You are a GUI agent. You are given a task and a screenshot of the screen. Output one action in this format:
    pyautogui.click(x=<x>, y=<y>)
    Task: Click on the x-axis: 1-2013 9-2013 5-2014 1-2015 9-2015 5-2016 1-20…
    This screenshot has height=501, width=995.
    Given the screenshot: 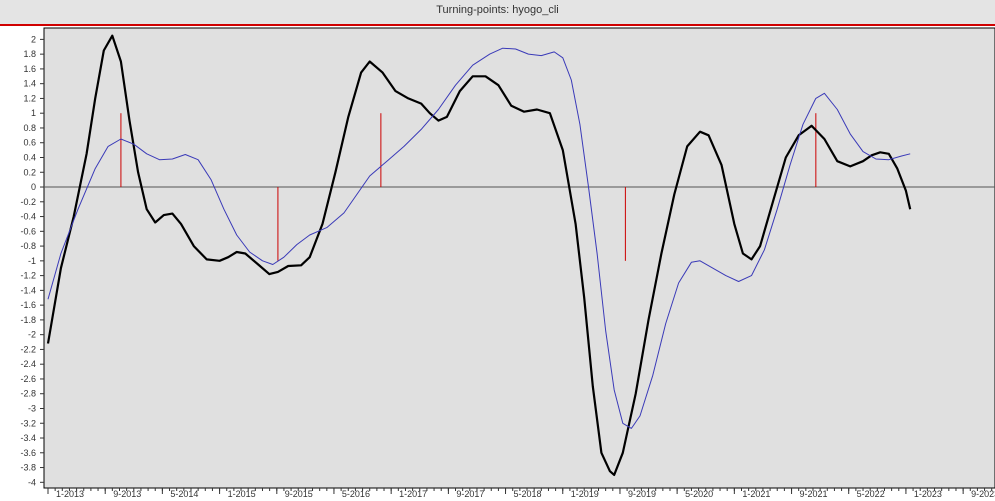 What is the action you would take?
    pyautogui.click(x=521, y=493)
    